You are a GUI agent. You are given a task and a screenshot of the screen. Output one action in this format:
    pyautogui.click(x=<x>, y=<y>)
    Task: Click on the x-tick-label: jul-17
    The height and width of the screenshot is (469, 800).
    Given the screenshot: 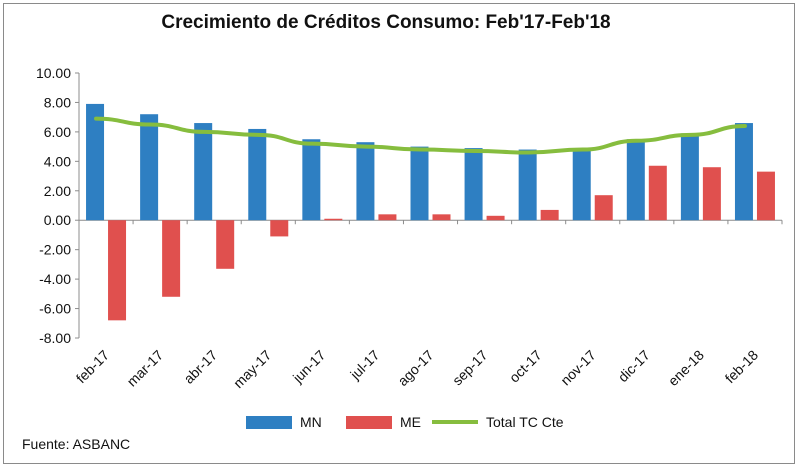 What is the action you would take?
    pyautogui.click(x=364, y=365)
    